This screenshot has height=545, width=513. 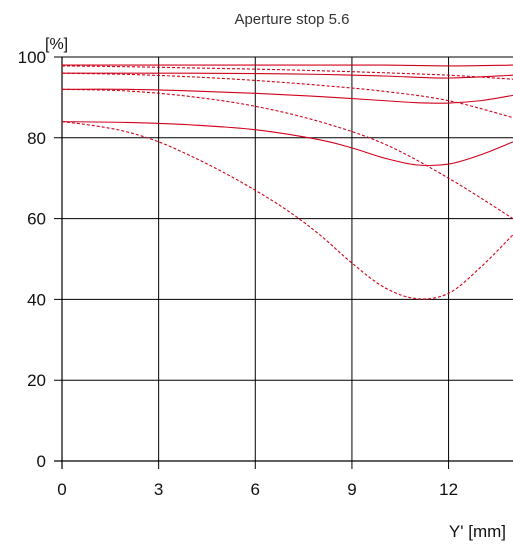 I want to click on x-axis-unit-label: Y' [mm], so click(x=477, y=531).